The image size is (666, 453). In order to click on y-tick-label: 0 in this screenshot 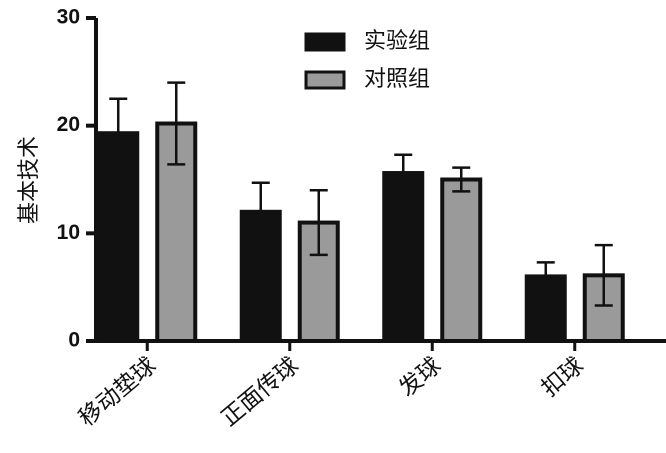, I will do `click(74, 340)`.